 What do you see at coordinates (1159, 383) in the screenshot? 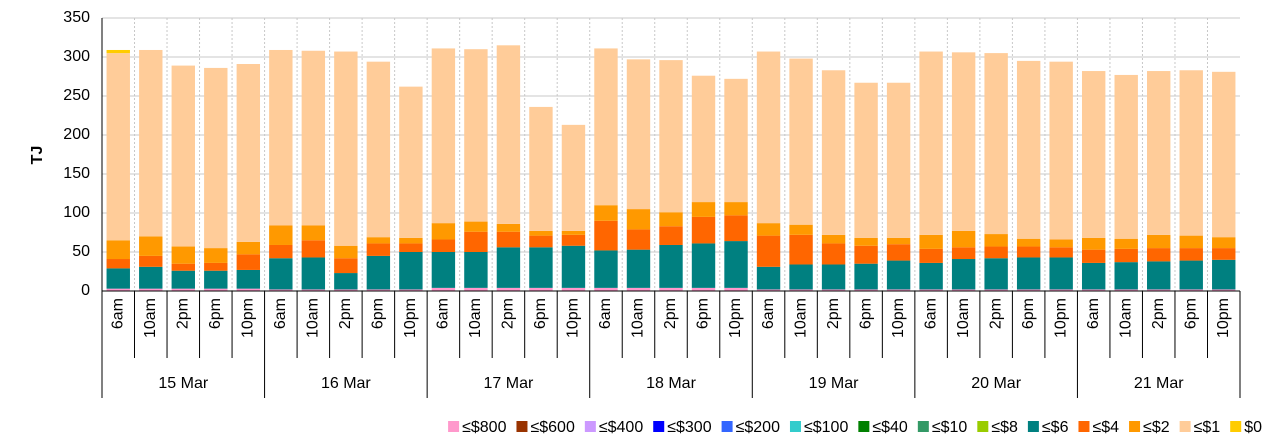
I see `group-label: 21 Mar` at bounding box center [1159, 383].